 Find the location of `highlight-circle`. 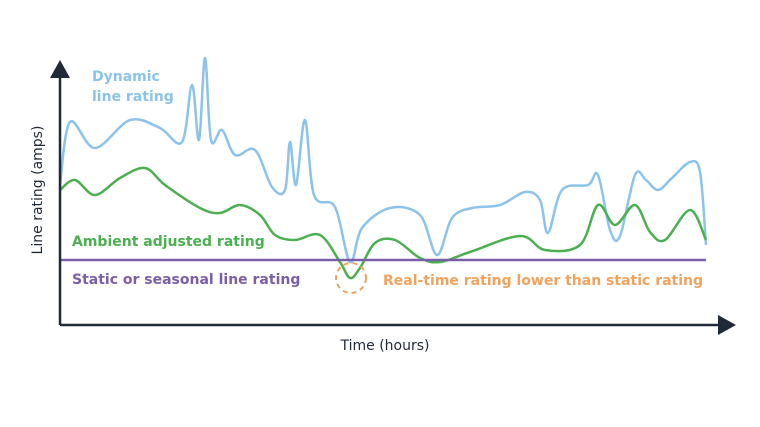

highlight-circle is located at coordinates (351, 278).